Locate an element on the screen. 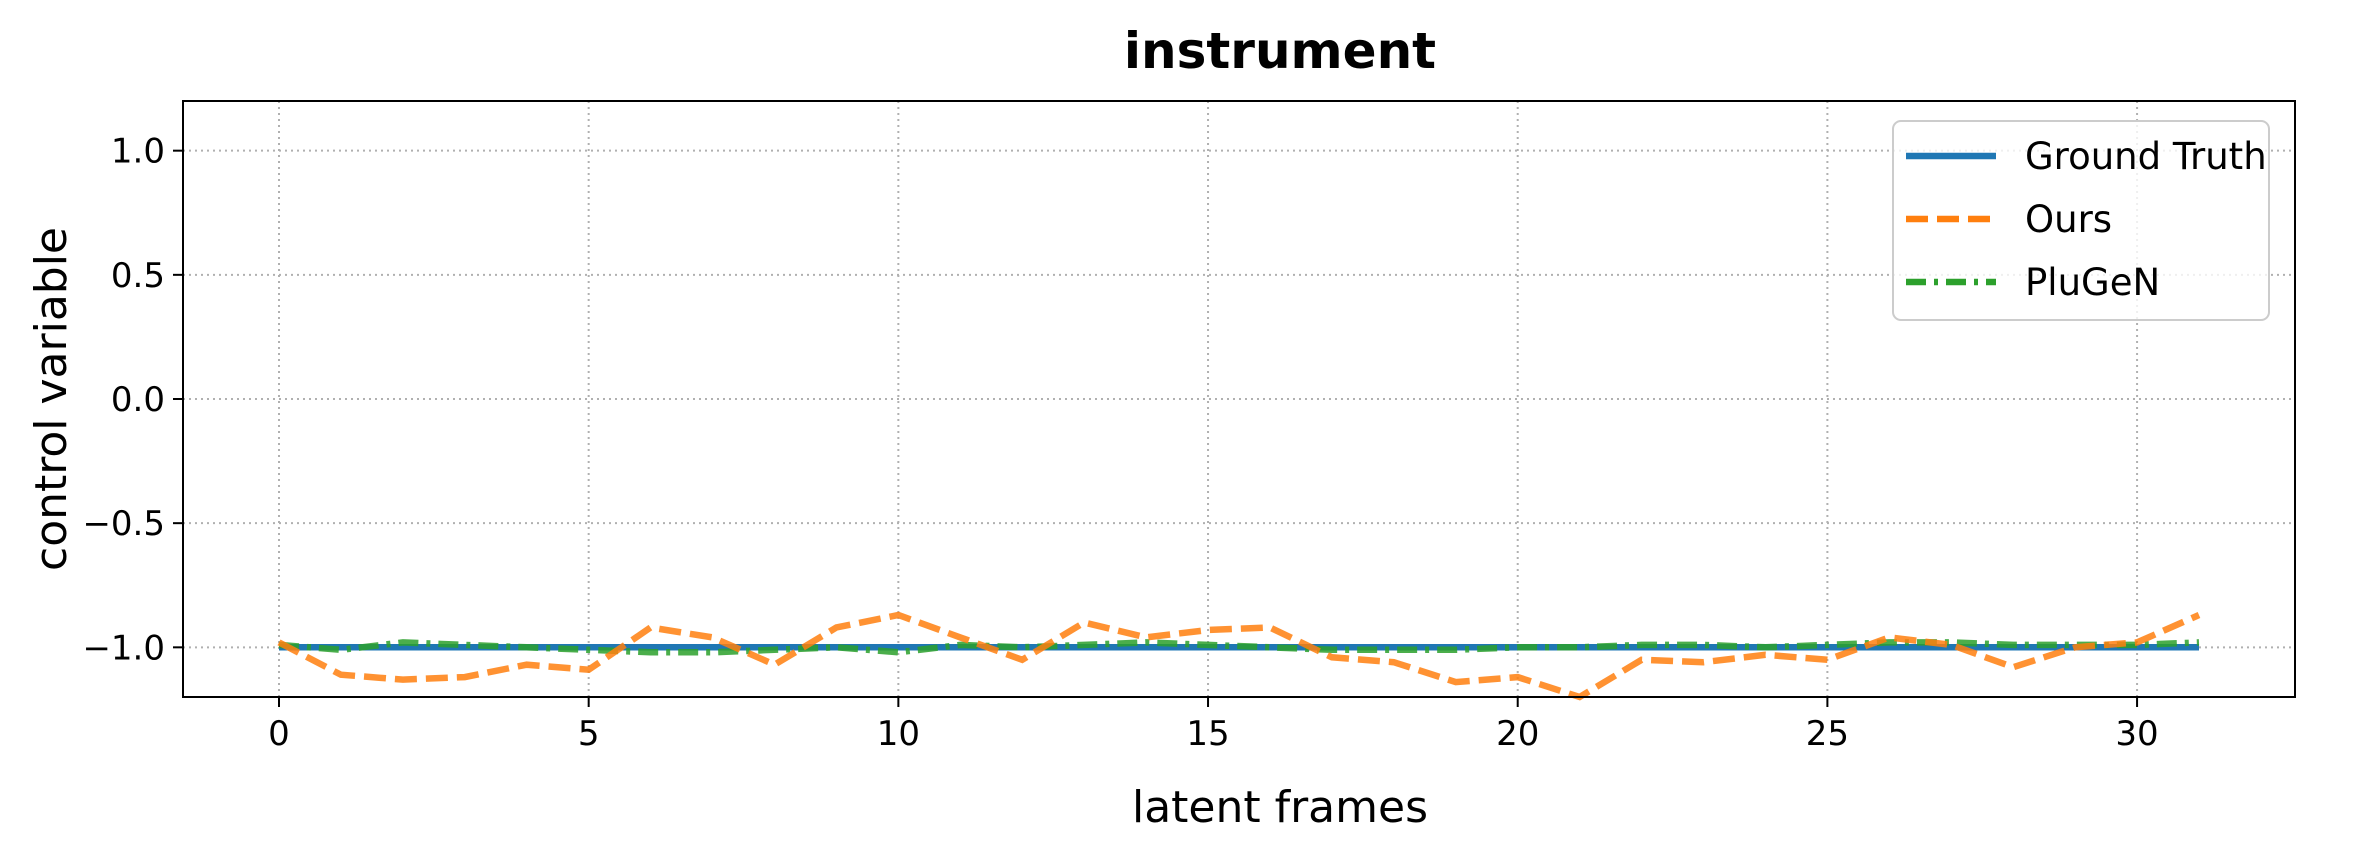 This screenshot has width=2364, height=864. legend: Ground Truth Ours PluGeN is located at coordinates (2081, 220).